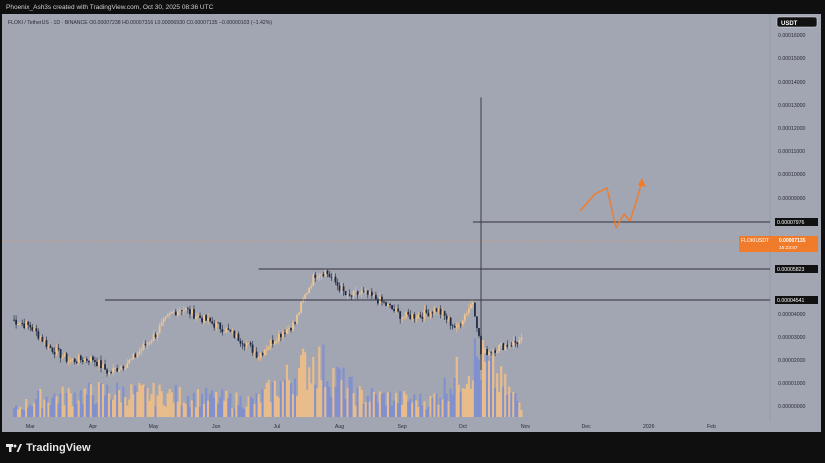 This screenshot has height=463, width=825. I want to click on currency-badge-text: USDT, so click(789, 24).